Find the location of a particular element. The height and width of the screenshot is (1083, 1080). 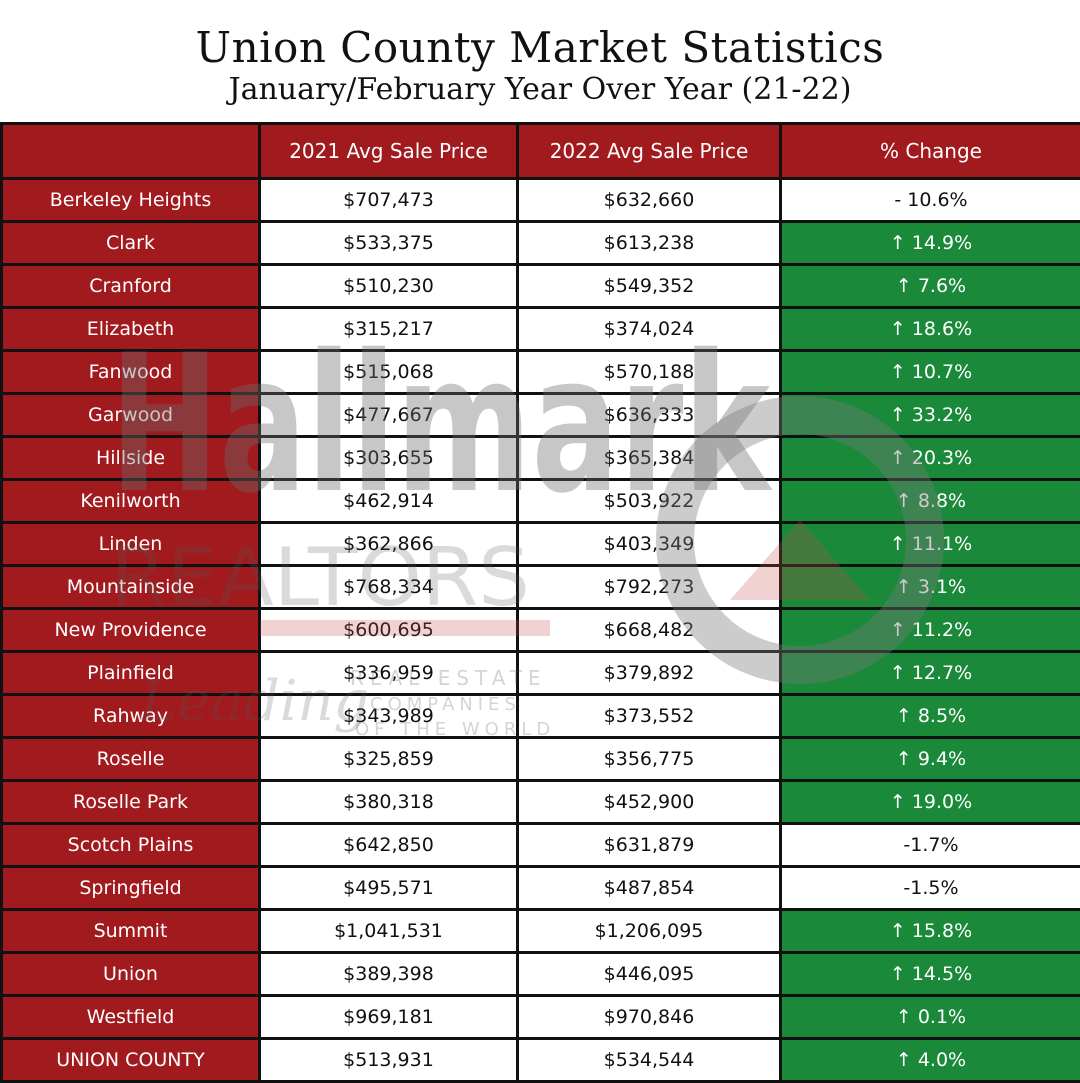

avg-price-2022: $487,854 is located at coordinates (649, 888).